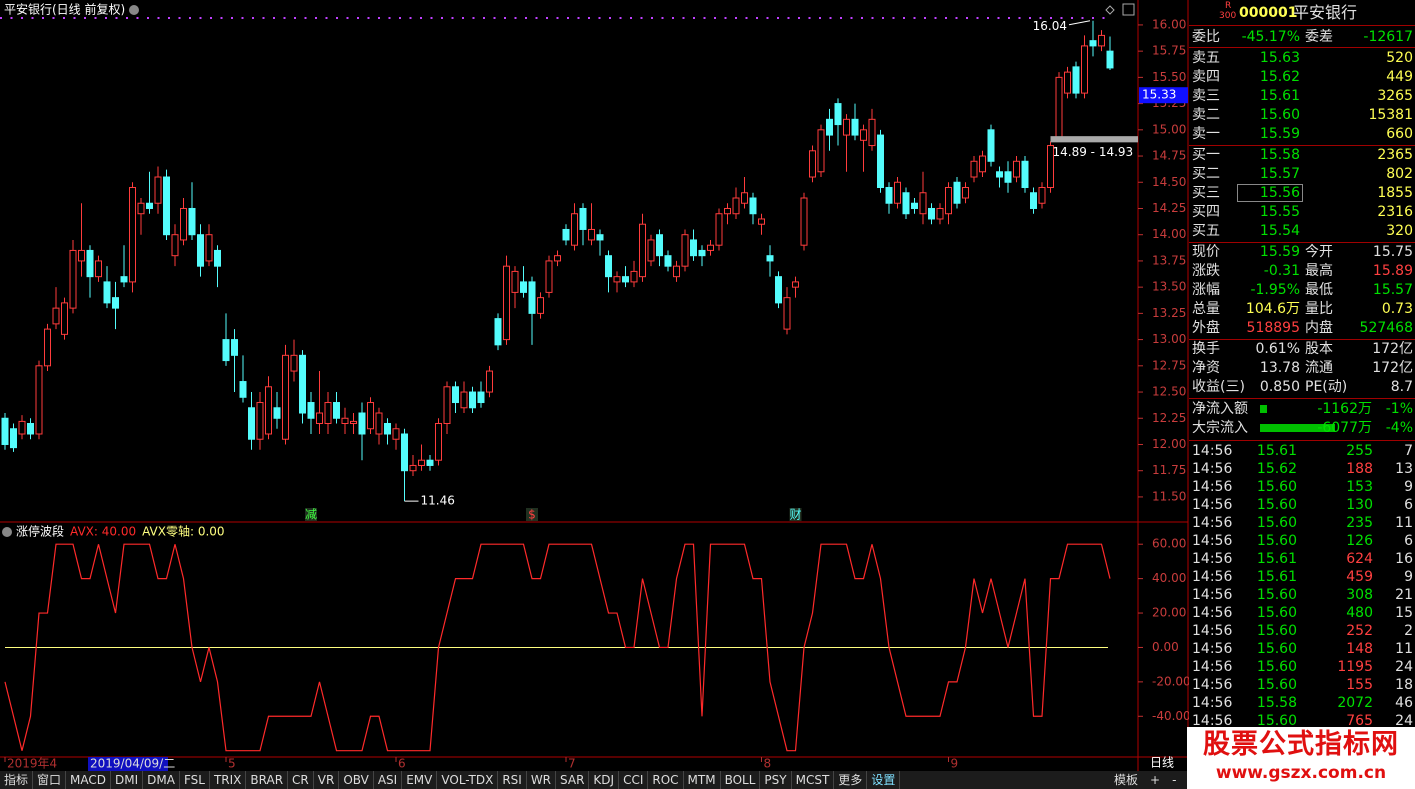 Image resolution: width=1415 pixels, height=789 pixels. I want to click on tab: ASI, so click(388, 780).